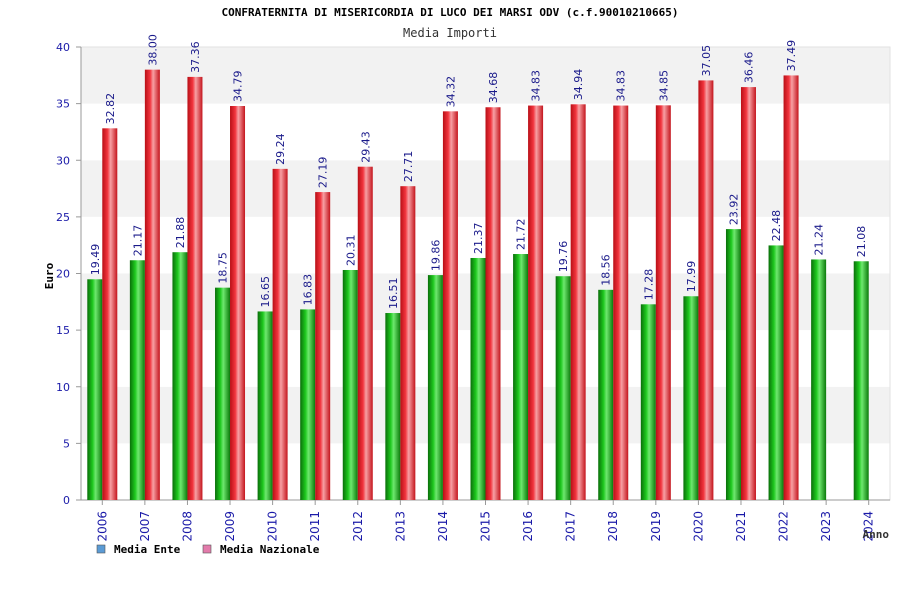 This screenshot has height=600, width=900. What do you see at coordinates (180, 233) in the screenshot?
I see `data-label: 21.88` at bounding box center [180, 233].